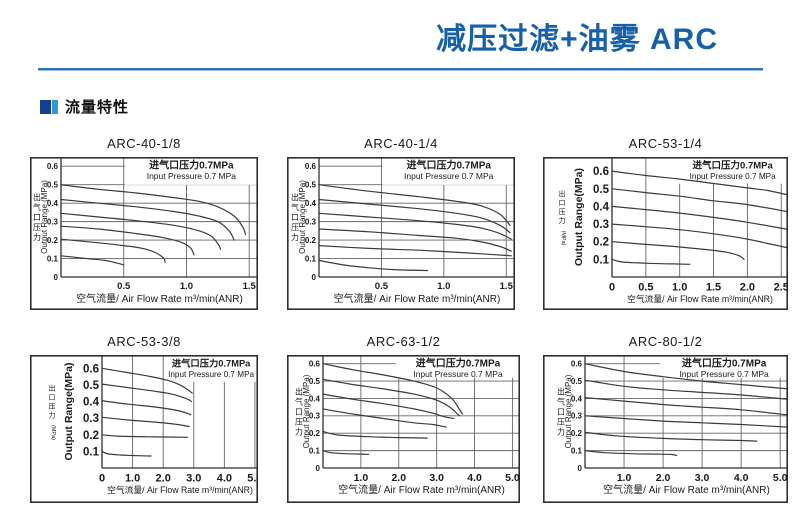 This screenshot has height=530, width=800. Describe the element at coordinates (579, 217) in the screenshot. I see `chart-text: Output Range(MPa)` at that location.